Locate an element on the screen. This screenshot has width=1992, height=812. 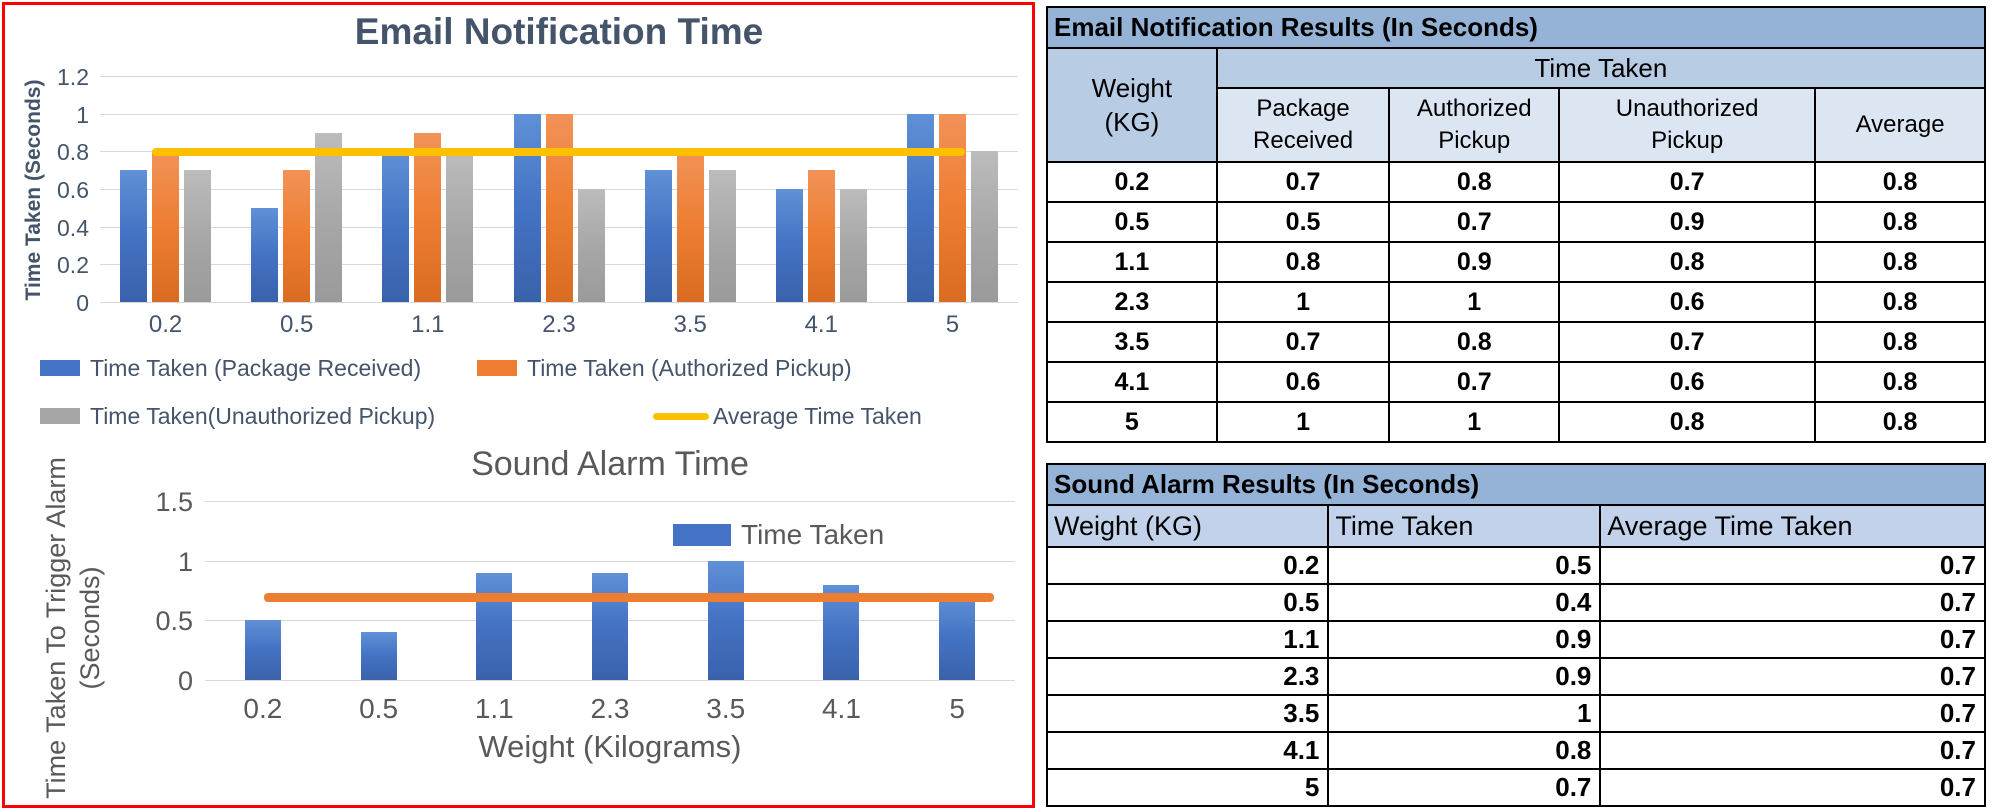
cell-r2c2: 0.7 is located at coordinates (1792, 639).